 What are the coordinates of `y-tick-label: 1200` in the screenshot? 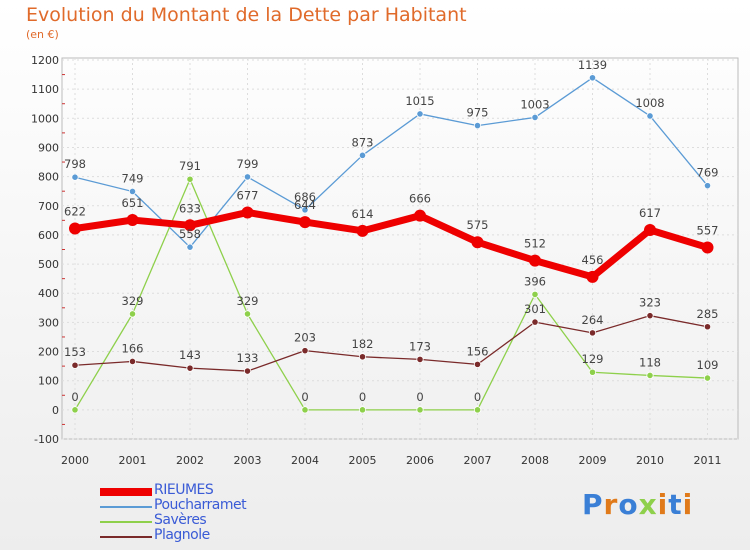 It's located at (45, 60).